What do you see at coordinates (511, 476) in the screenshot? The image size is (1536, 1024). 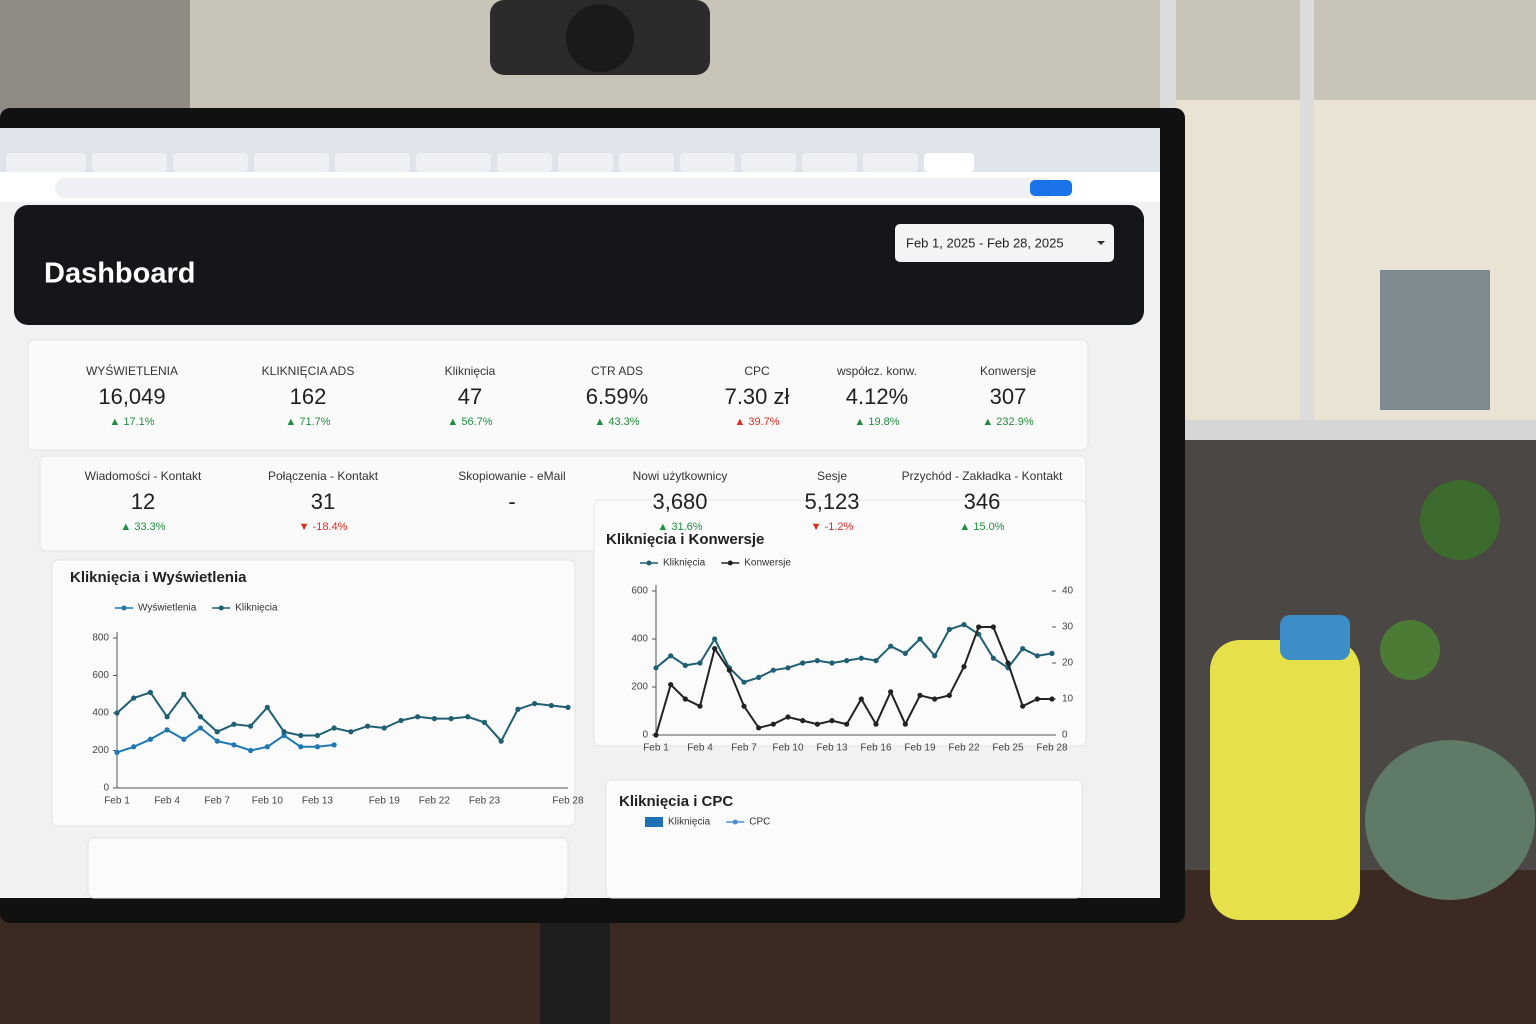 I see `kpi-label: Skopiowanie - eMail` at bounding box center [511, 476].